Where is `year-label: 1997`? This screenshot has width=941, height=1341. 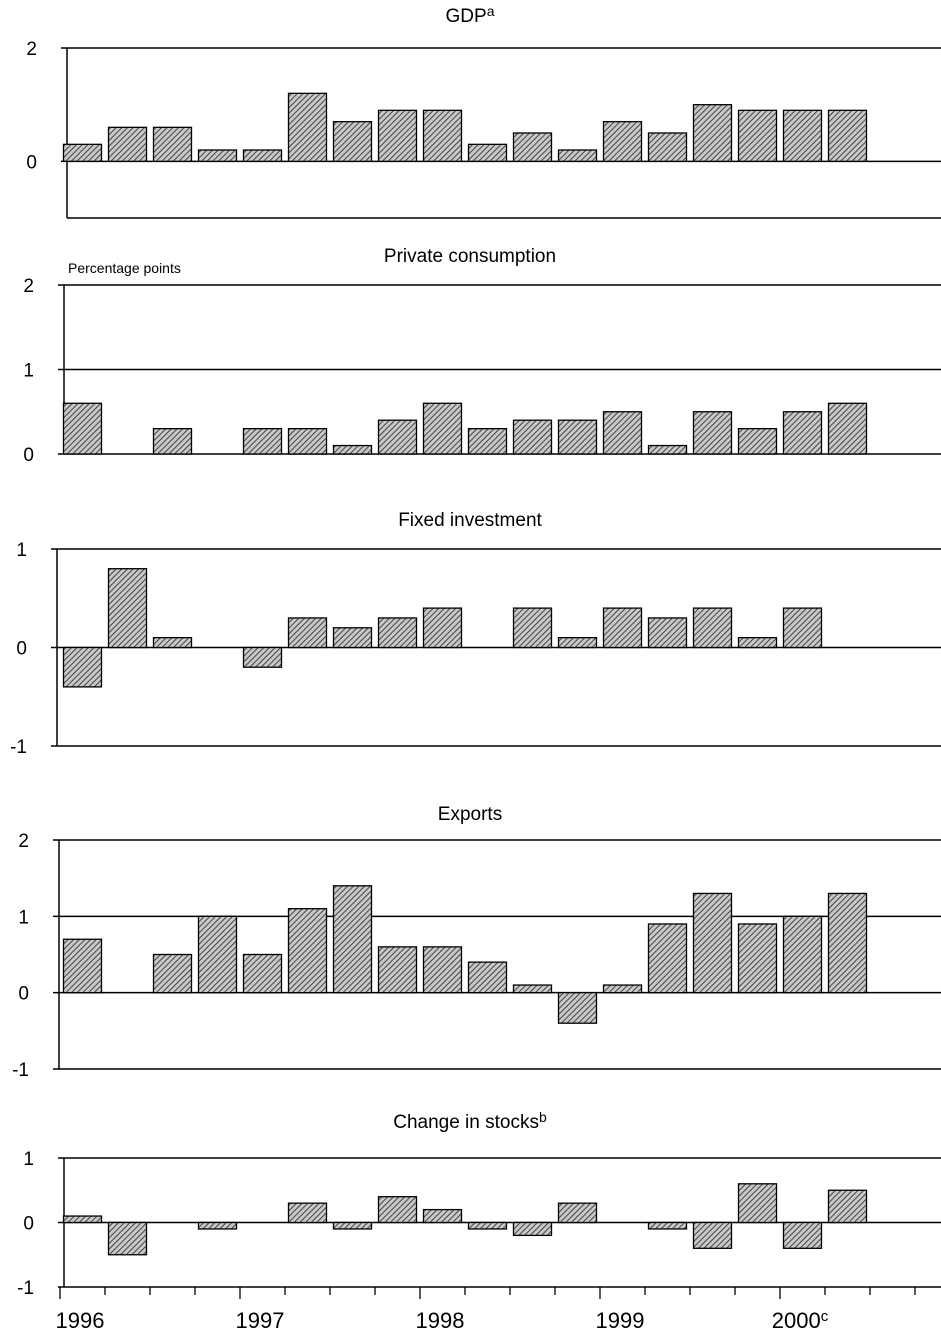
year-label: 1997 is located at coordinates (260, 1320).